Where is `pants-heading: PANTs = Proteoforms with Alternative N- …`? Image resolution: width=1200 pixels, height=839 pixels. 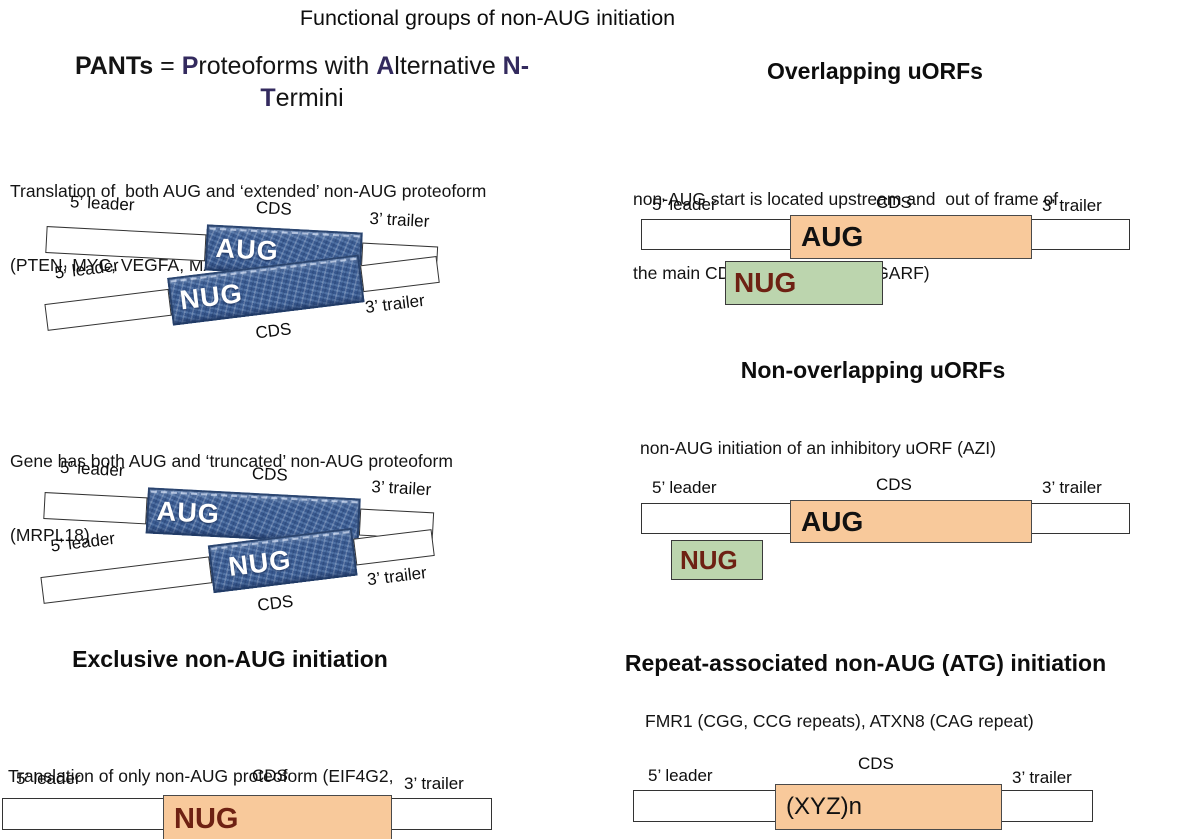 pants-heading: PANTs = Proteoforms with Alternative N- … is located at coordinates (302, 82).